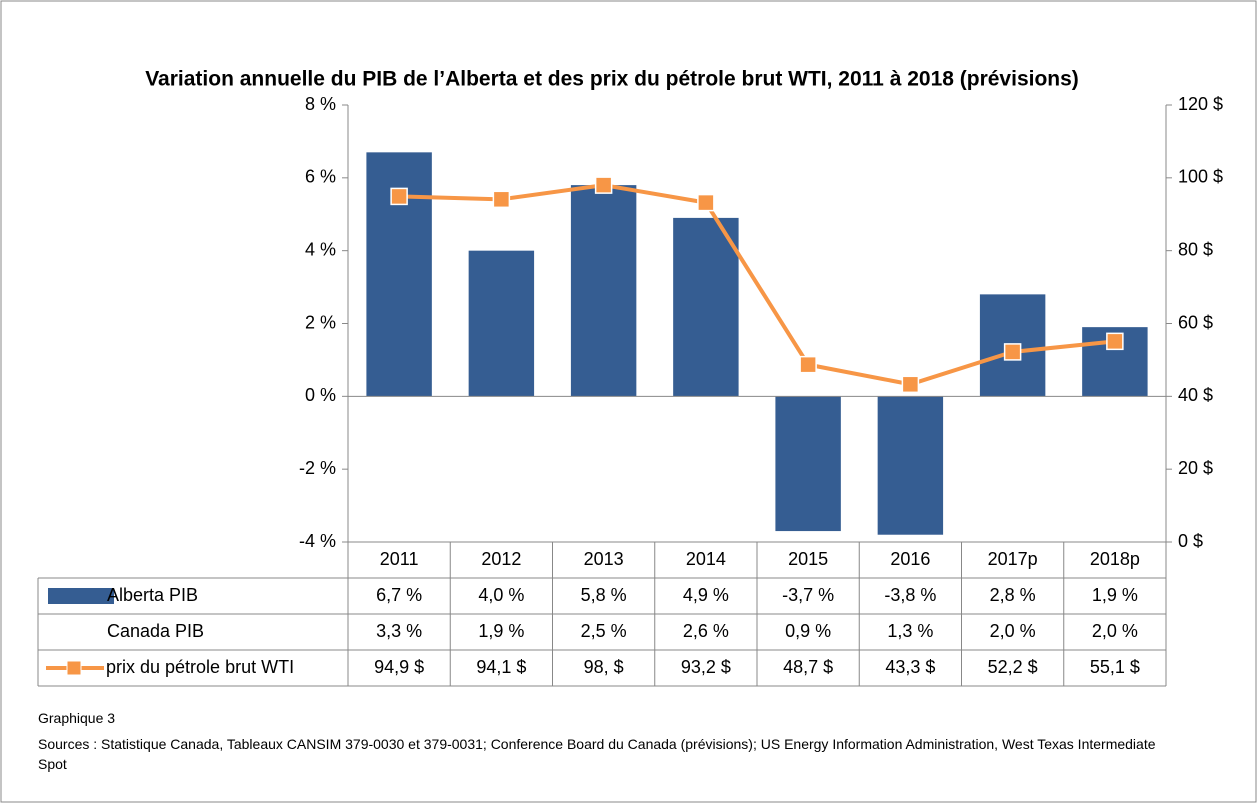 Image resolution: width=1257 pixels, height=803 pixels. Describe the element at coordinates (320, 249) in the screenshot. I see `y-tick-label: 4 %` at that location.